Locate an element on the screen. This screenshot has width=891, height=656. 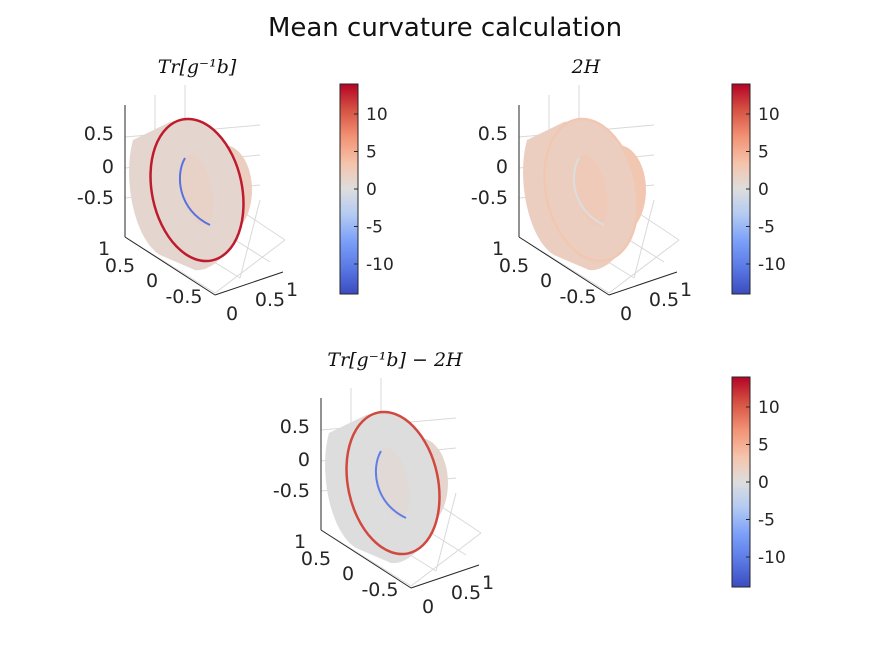
figure-title: Mean curvature calculation is located at coordinates (445, 28).